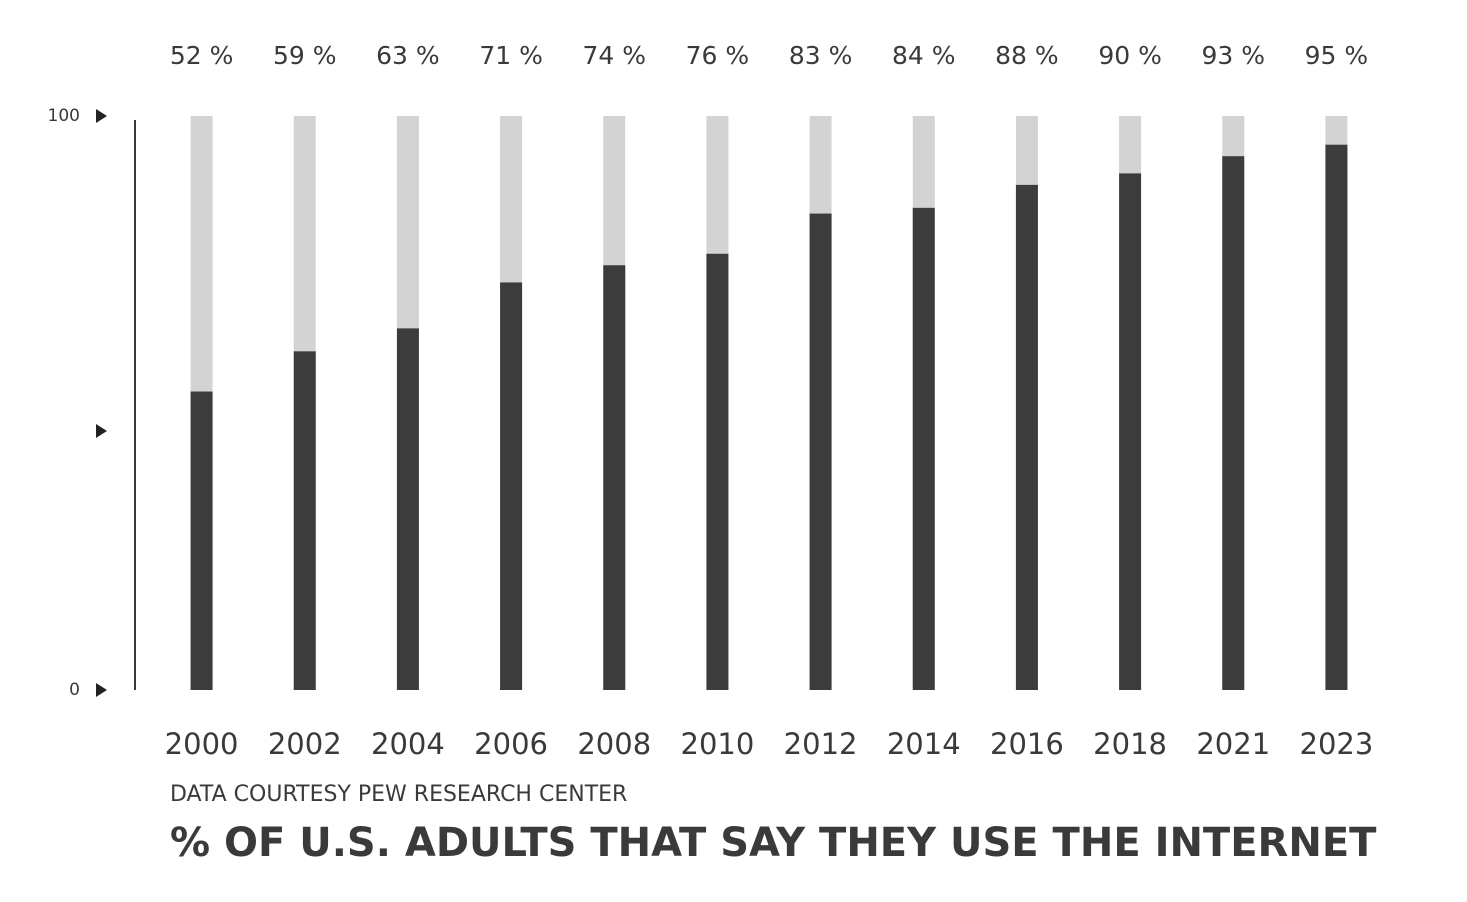 This screenshot has width=1467, height=902. Describe the element at coordinates (1233, 55) in the screenshot. I see `value-label: 93 %` at that location.